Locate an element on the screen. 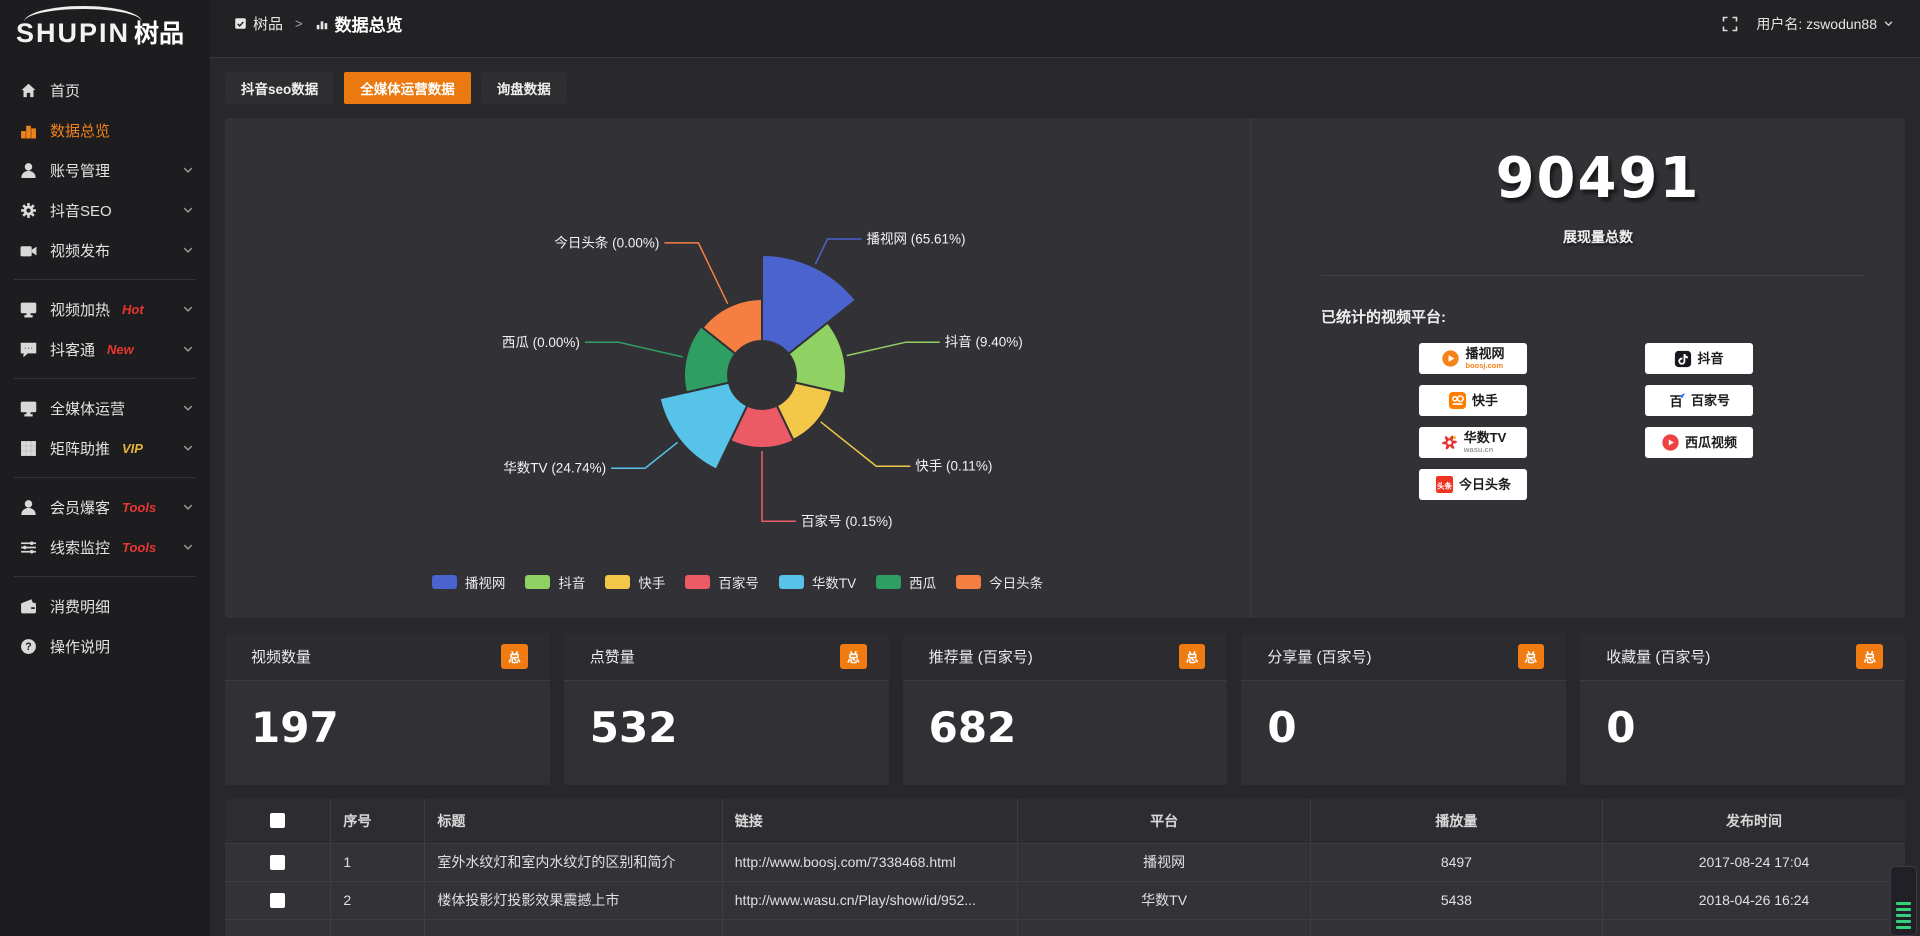 This screenshot has width=1920, height=936. legend-label: 百家号 is located at coordinates (738, 583).